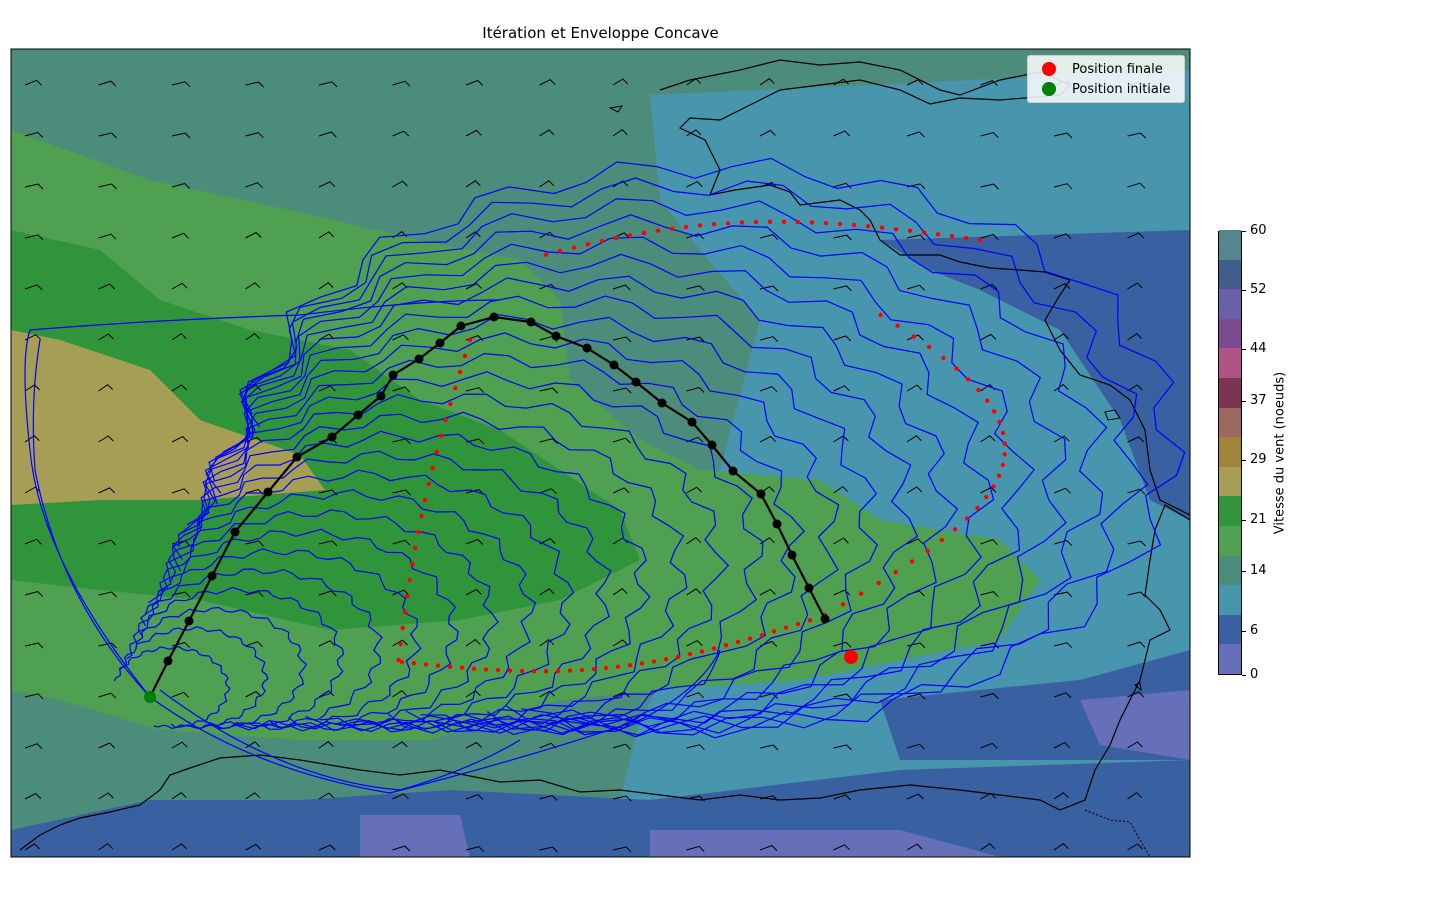  Describe the element at coordinates (415, 836) in the screenshot. I see `wind-region-violet-south` at that location.